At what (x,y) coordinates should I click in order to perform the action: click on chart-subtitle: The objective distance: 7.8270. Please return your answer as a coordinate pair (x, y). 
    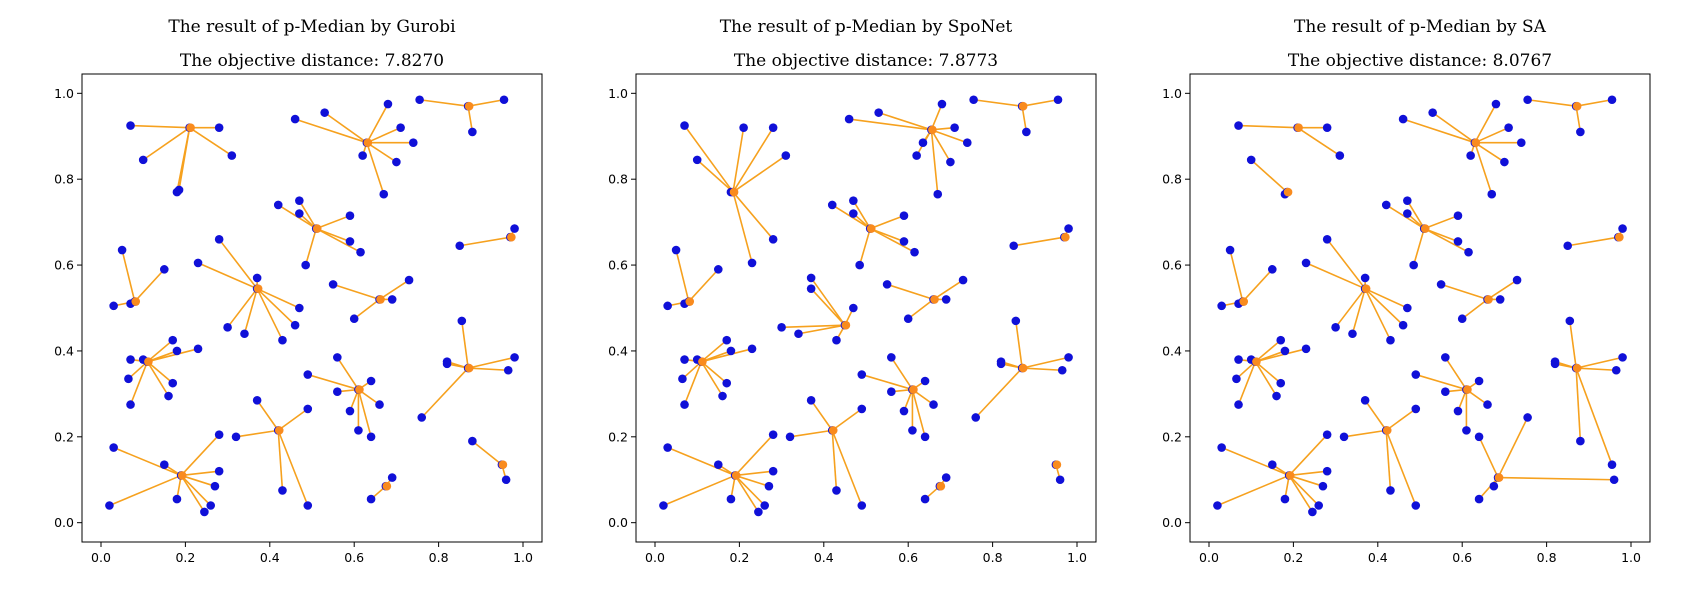
    Looking at the image, I should click on (312, 61).